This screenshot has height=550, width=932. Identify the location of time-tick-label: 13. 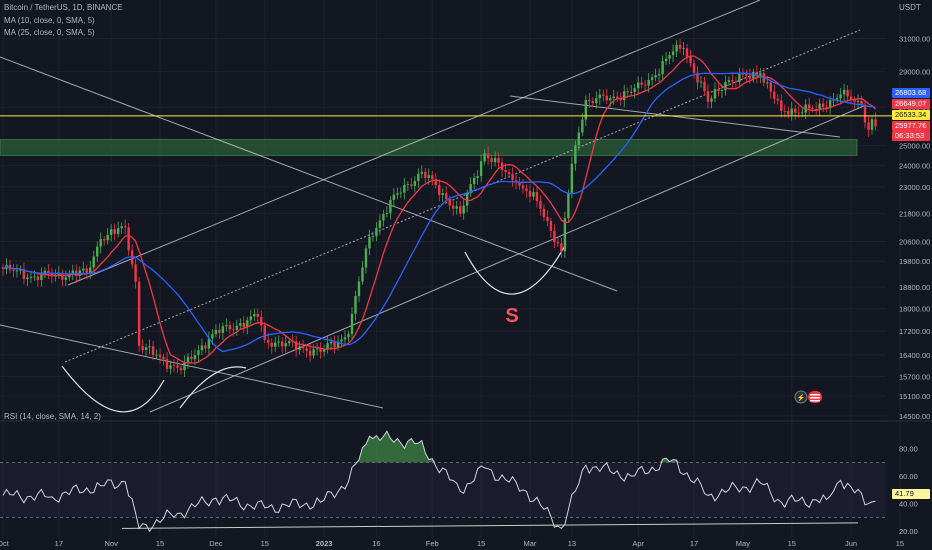
(572, 543).